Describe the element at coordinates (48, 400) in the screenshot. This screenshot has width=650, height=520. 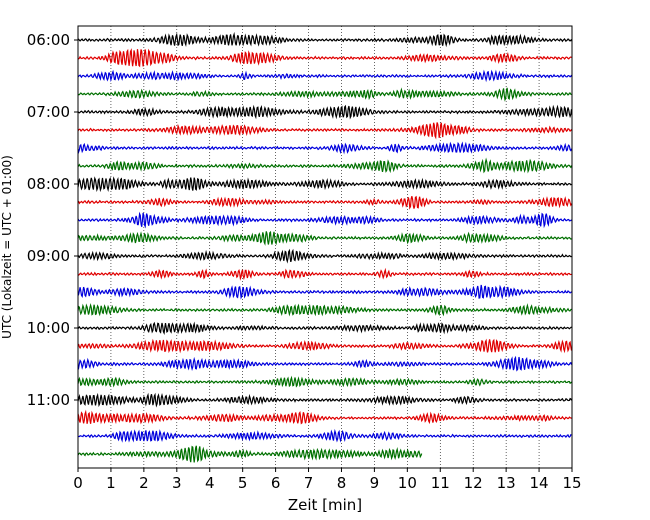
I see `y-tick-label: 11:00` at that location.